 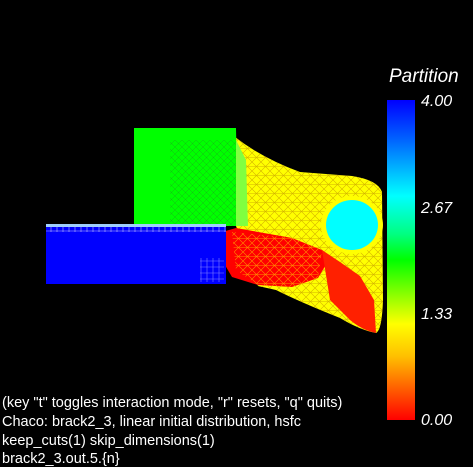 I want to click on colorbar-tick-high: 2.67, so click(x=437, y=208).